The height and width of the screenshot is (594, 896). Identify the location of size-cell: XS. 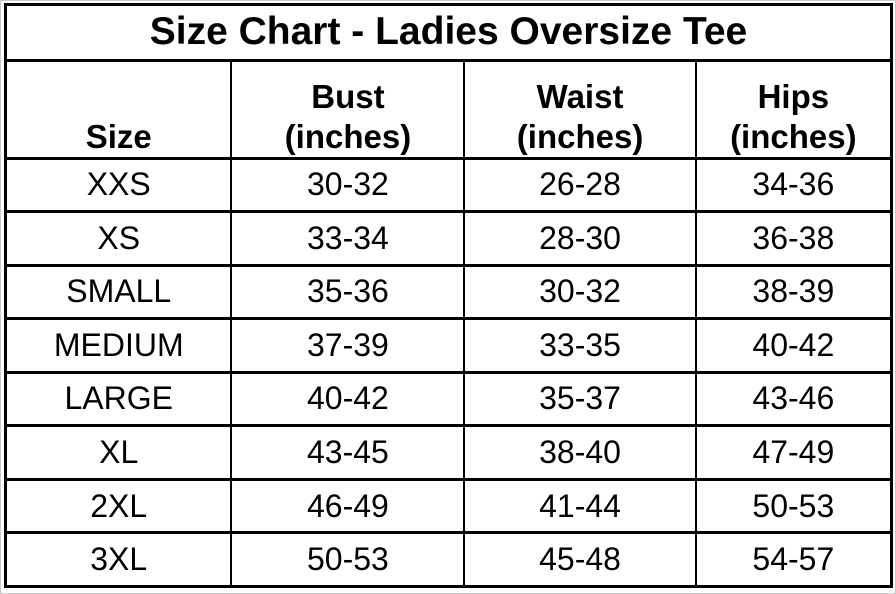
(118, 238).